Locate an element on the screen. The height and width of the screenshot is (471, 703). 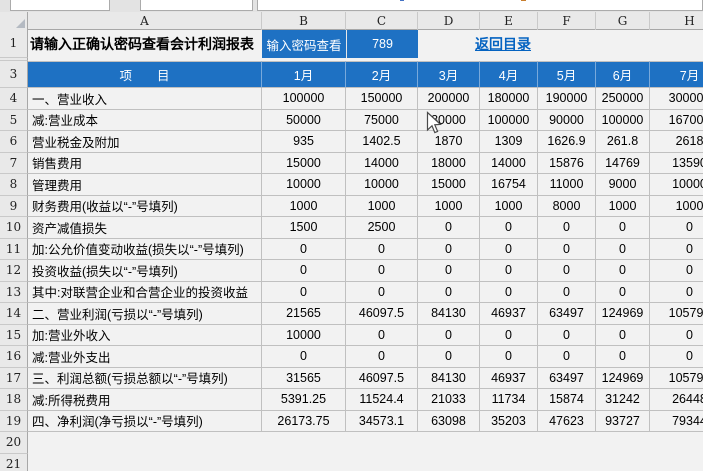
column-header-F: F is located at coordinates (567, 21).